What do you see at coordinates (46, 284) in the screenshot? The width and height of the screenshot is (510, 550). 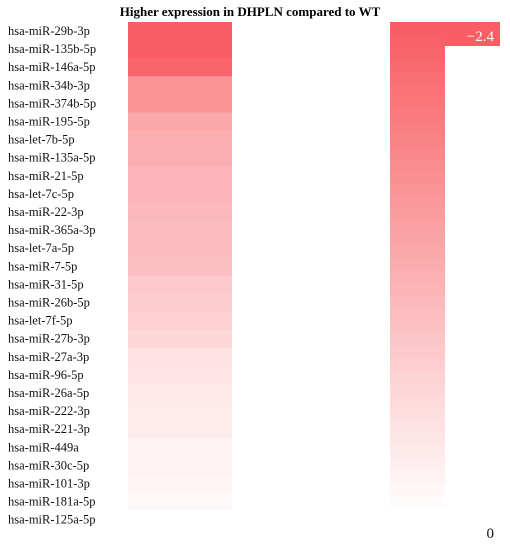 I see `row-label: hsa-miR-31-5p` at bounding box center [46, 284].